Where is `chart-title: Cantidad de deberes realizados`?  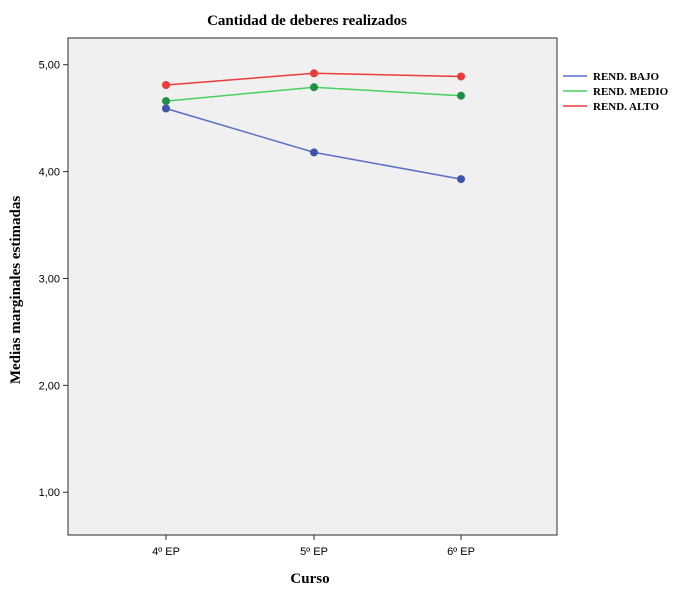
chart-title: Cantidad de deberes realizados is located at coordinates (307, 21).